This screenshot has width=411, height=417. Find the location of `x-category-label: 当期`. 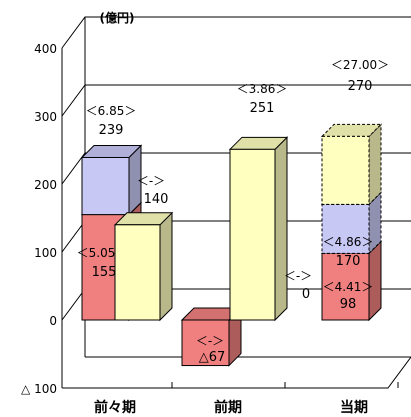

x-category-label: 当期 is located at coordinates (354, 407).